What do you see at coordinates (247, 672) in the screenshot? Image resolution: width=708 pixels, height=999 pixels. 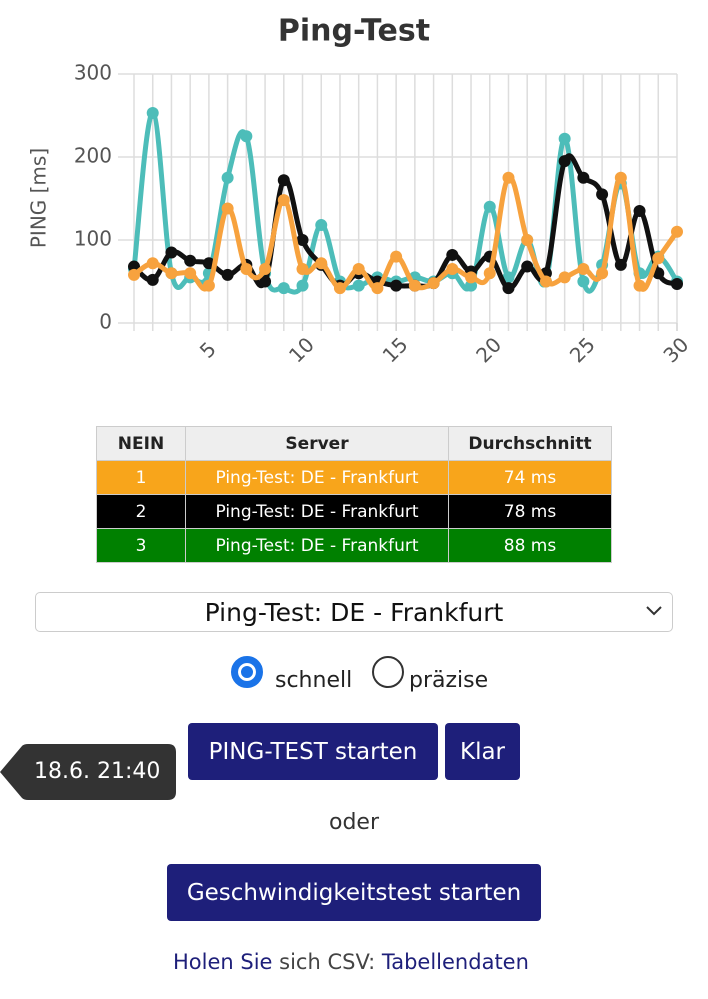 I see `radio-schnell` at bounding box center [247, 672].